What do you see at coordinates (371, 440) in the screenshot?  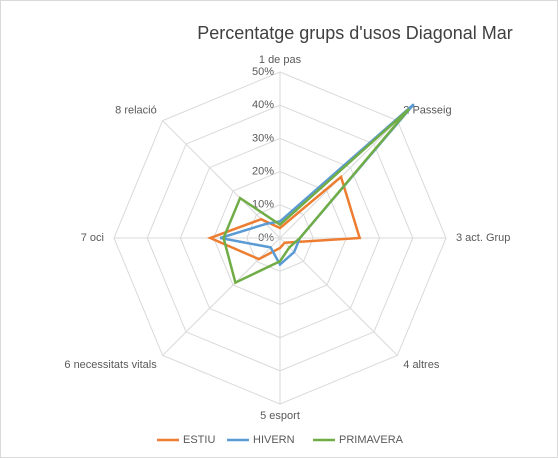 I see `legend-label: PRIMAVERA` at bounding box center [371, 440].